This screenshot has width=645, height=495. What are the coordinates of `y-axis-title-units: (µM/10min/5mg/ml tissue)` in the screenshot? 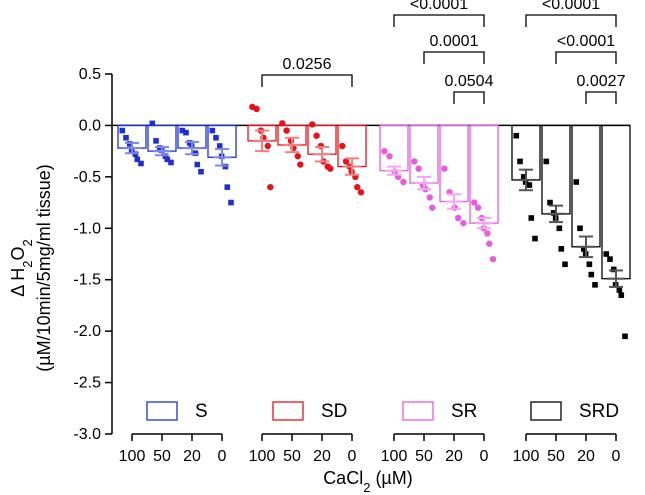 It's located at (44, 267).